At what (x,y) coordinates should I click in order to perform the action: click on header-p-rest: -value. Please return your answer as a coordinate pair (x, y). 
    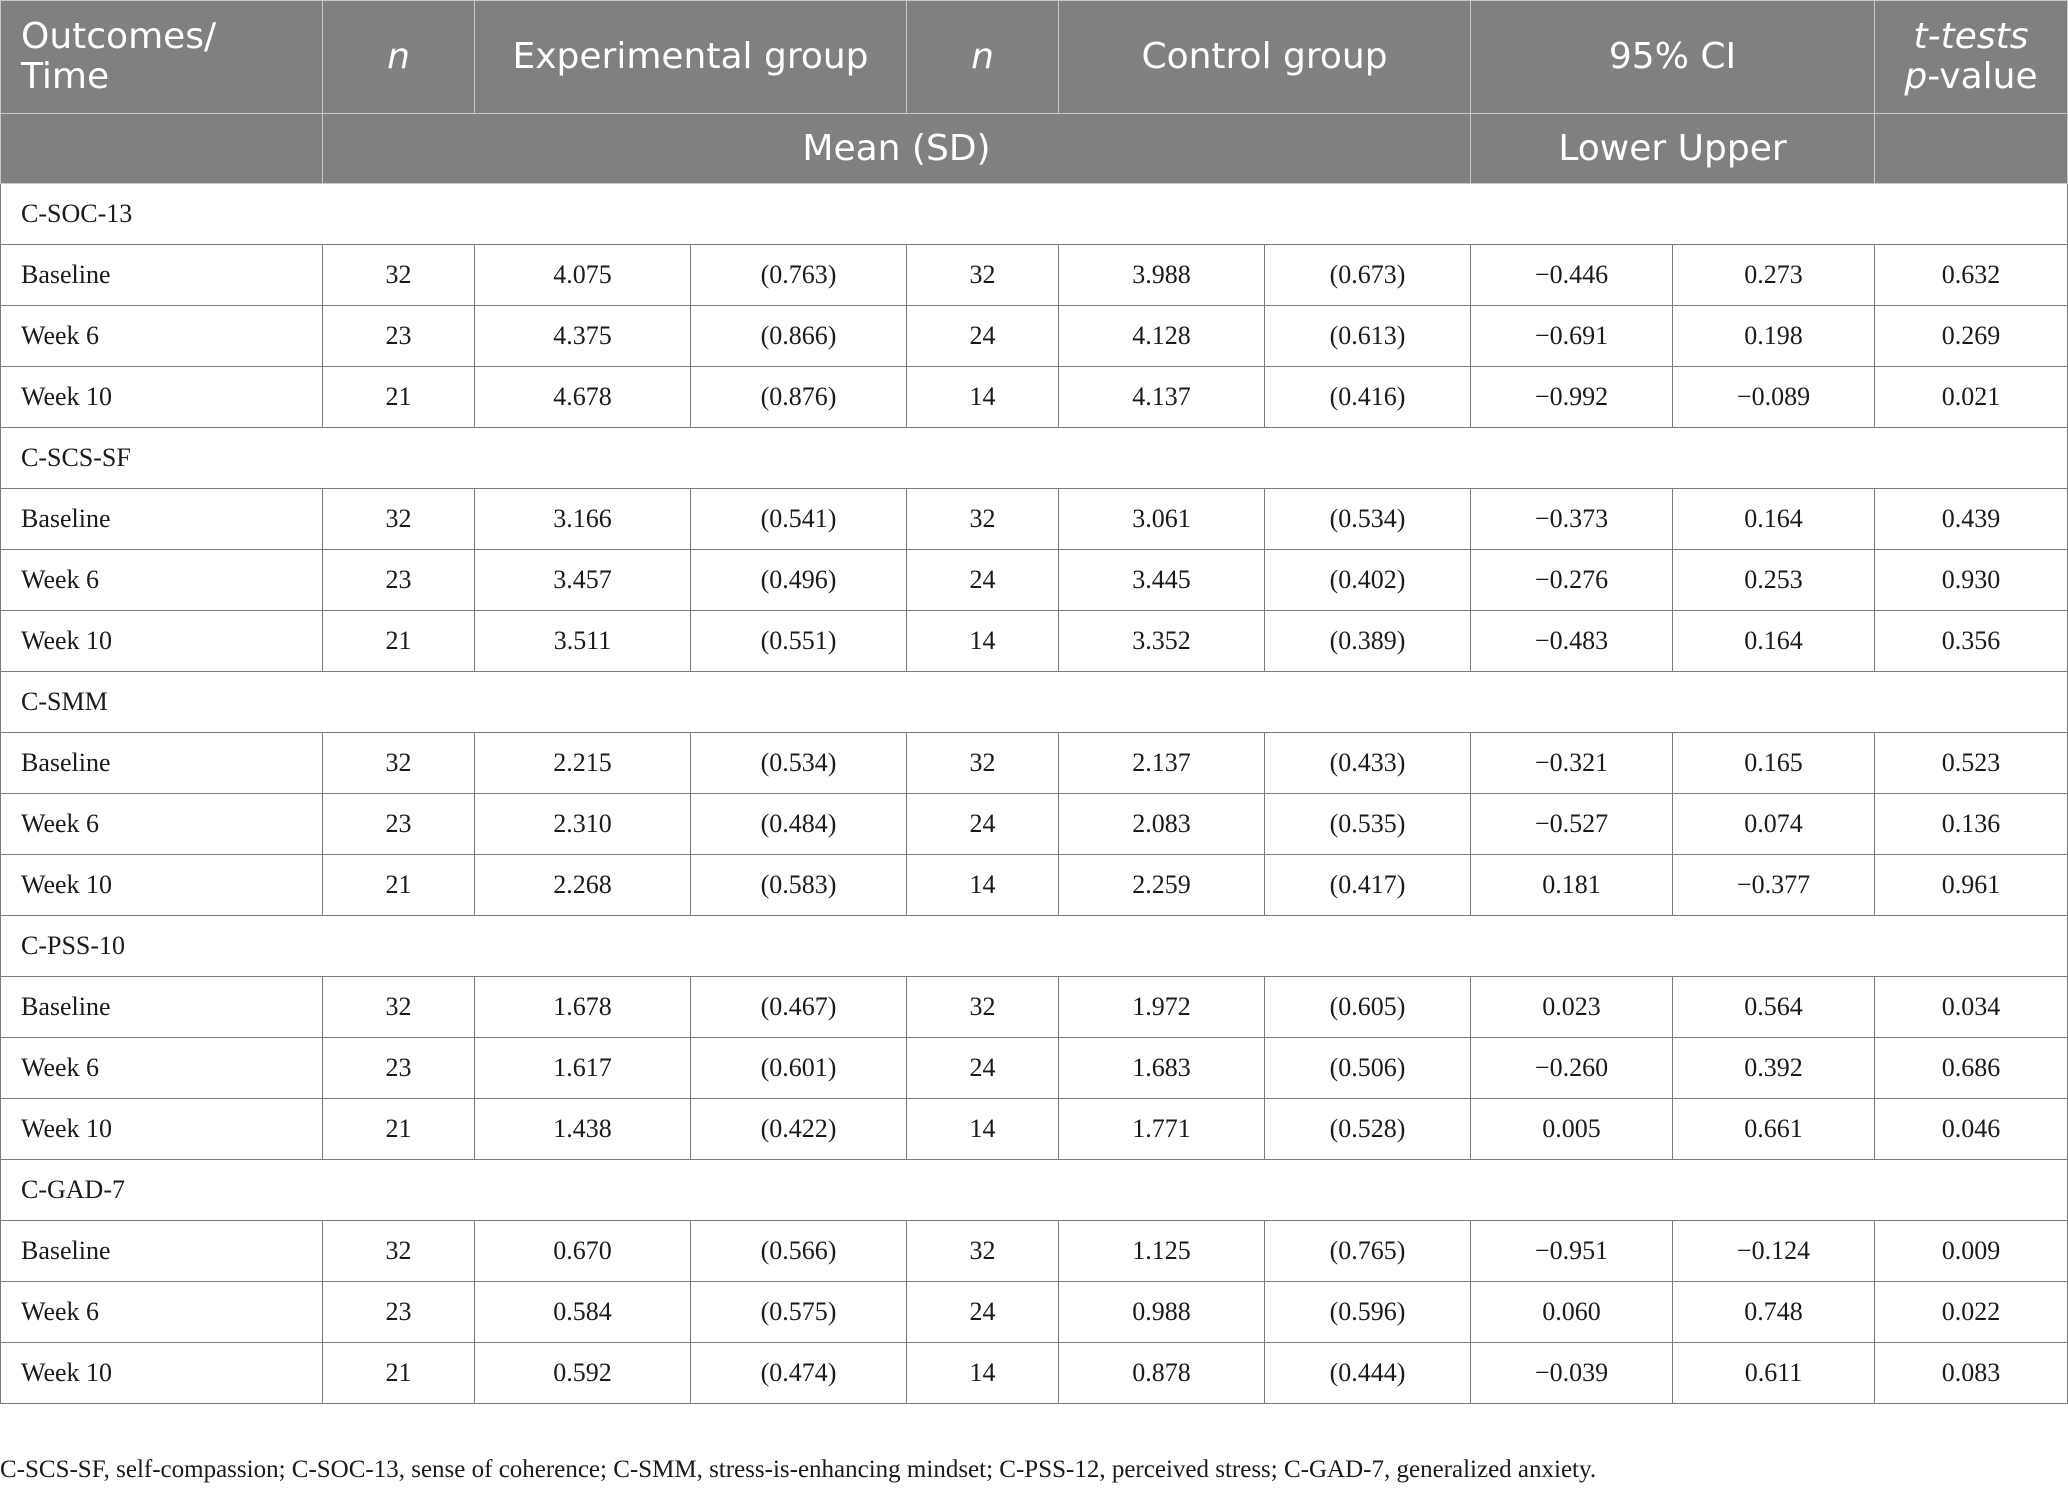
    Looking at the image, I should click on (1982, 76).